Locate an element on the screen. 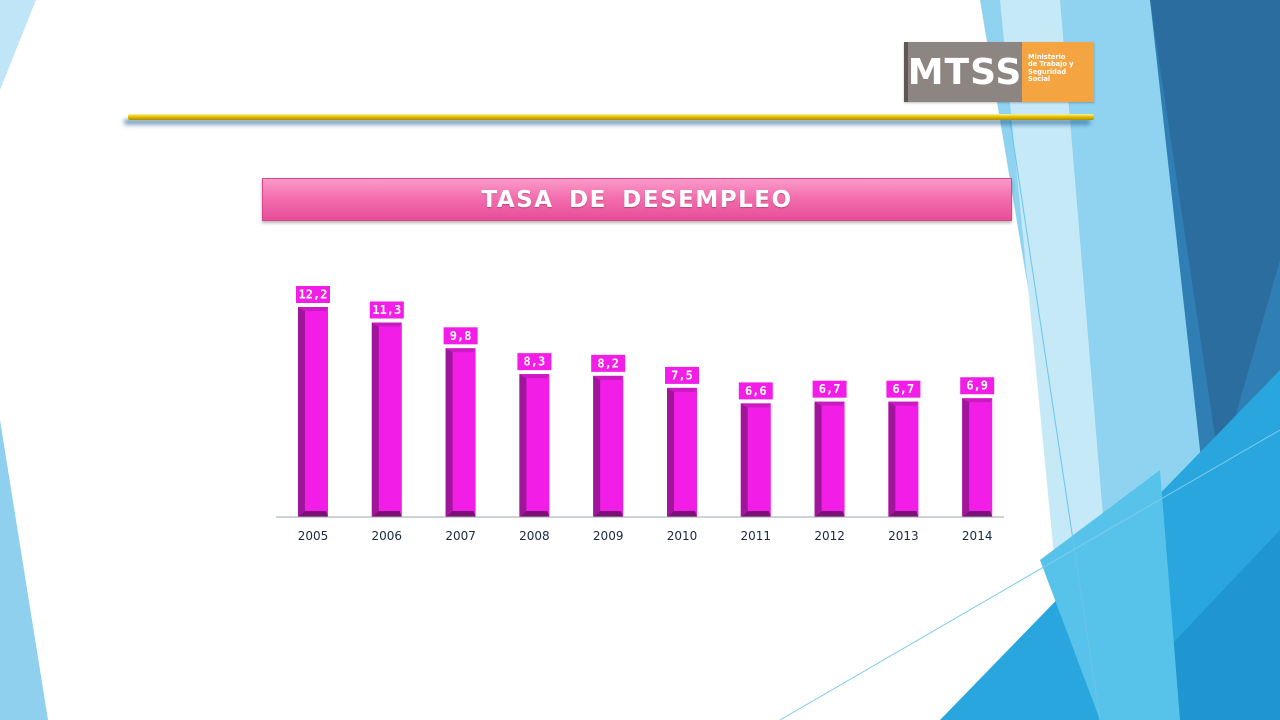 This screenshot has height=720, width=1280. x-tick-label: 2010 is located at coordinates (682, 536).